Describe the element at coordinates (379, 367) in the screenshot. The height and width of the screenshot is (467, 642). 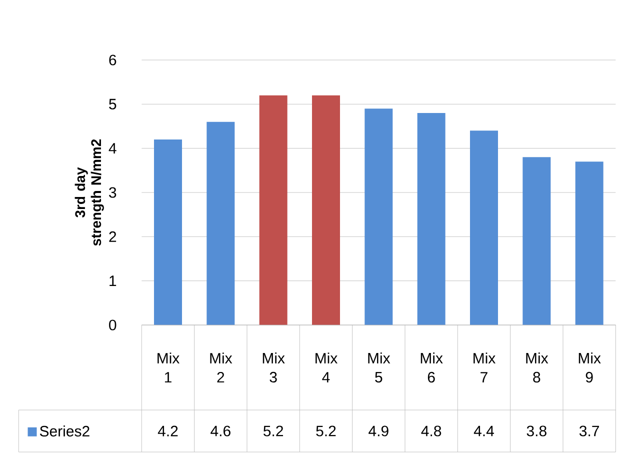
I see `x-tick-label: Mix 5` at that location.